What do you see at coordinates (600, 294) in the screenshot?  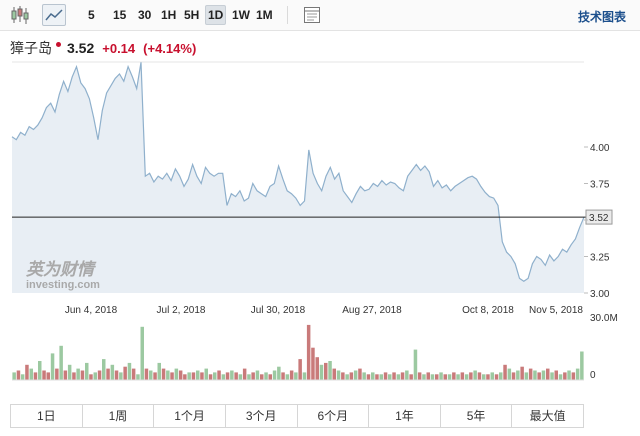 I see `y-tick-label: 3.00` at bounding box center [600, 294].